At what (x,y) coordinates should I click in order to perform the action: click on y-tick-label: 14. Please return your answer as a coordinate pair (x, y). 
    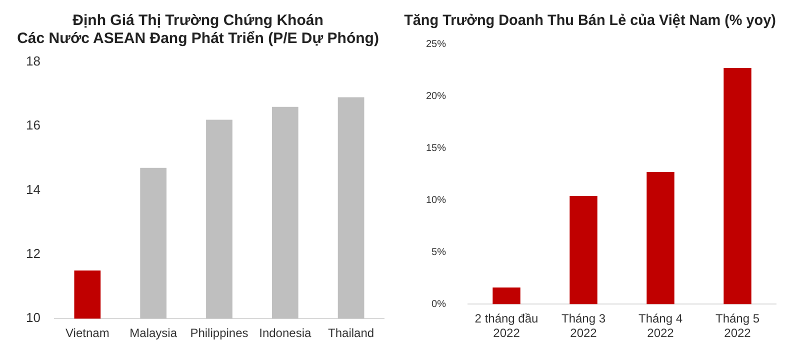
    Looking at the image, I should click on (33, 189).